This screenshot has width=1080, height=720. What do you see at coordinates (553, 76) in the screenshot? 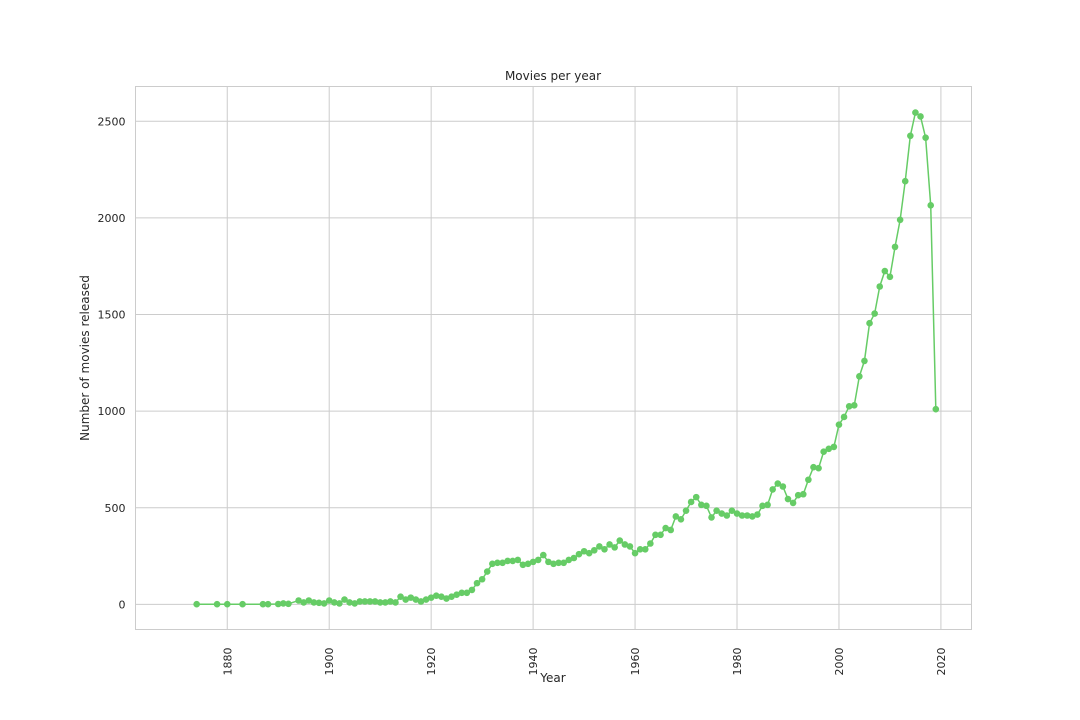
I see `chart-title: Movies per year` at bounding box center [553, 76].